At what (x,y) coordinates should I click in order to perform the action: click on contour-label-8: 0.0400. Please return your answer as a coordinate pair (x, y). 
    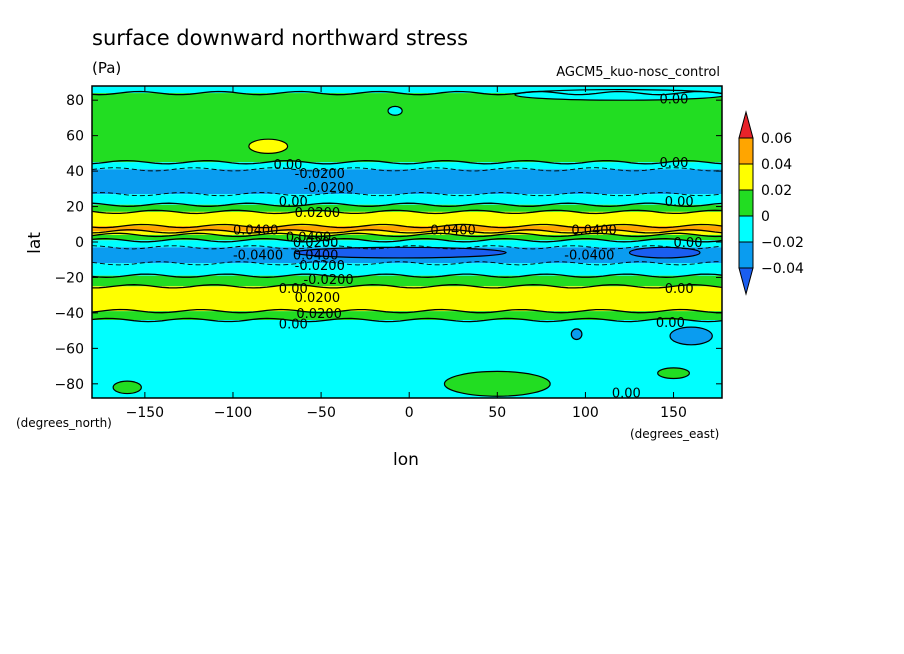
    Looking at the image, I should click on (255, 231).